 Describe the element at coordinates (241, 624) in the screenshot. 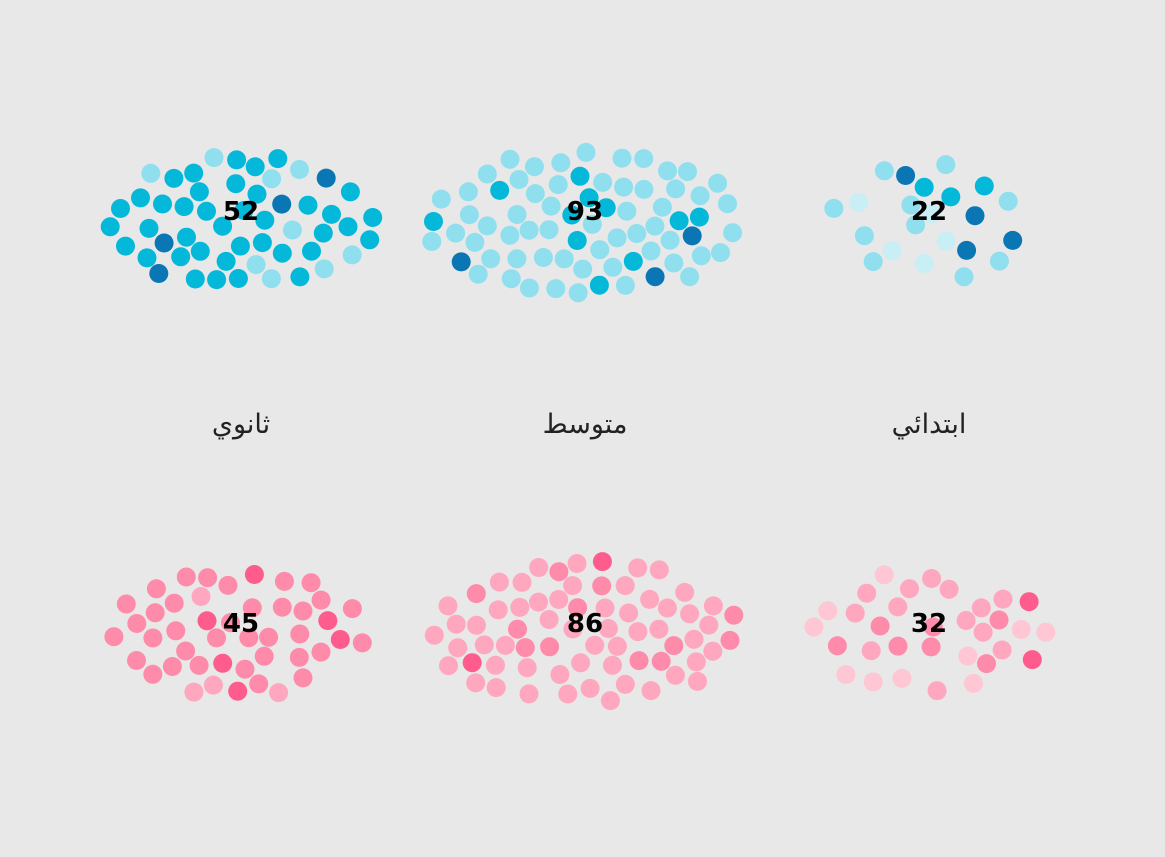

I see `count-label-bottom-0: 45` at that location.